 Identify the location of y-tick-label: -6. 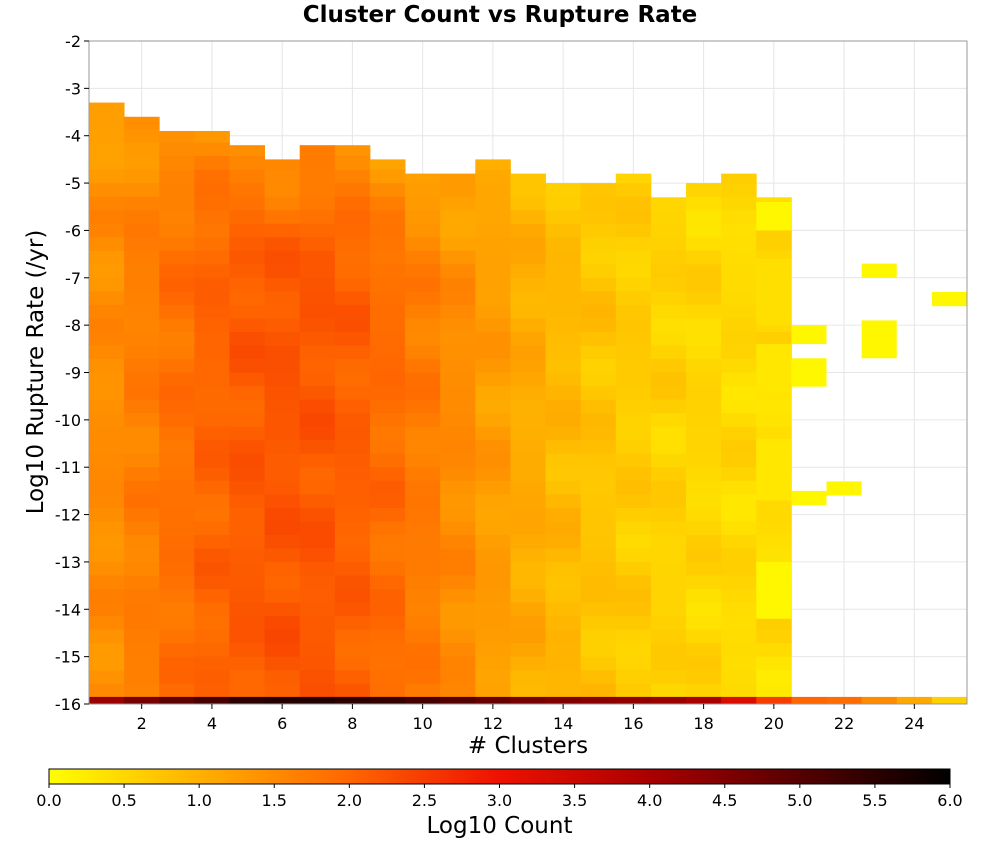
(73, 230).